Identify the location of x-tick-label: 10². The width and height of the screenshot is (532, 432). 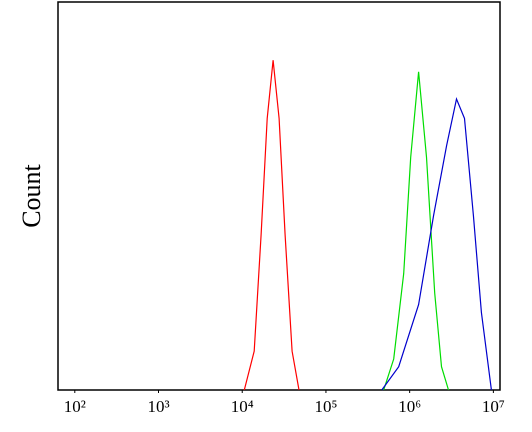
(75, 406).